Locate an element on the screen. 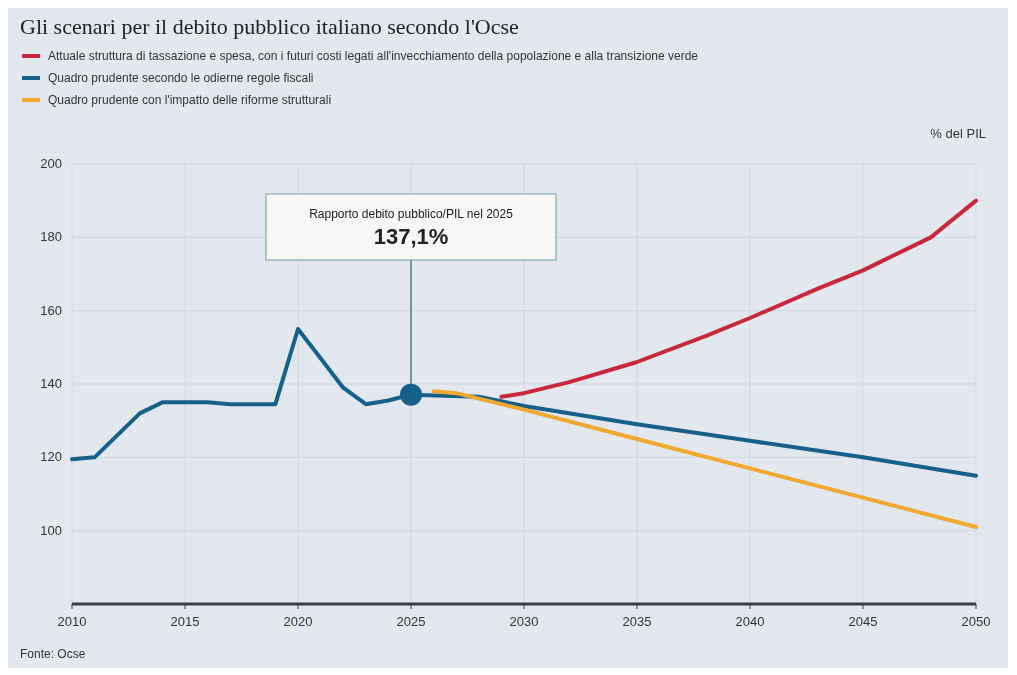  y-tick-label: 160 is located at coordinates (51, 310).